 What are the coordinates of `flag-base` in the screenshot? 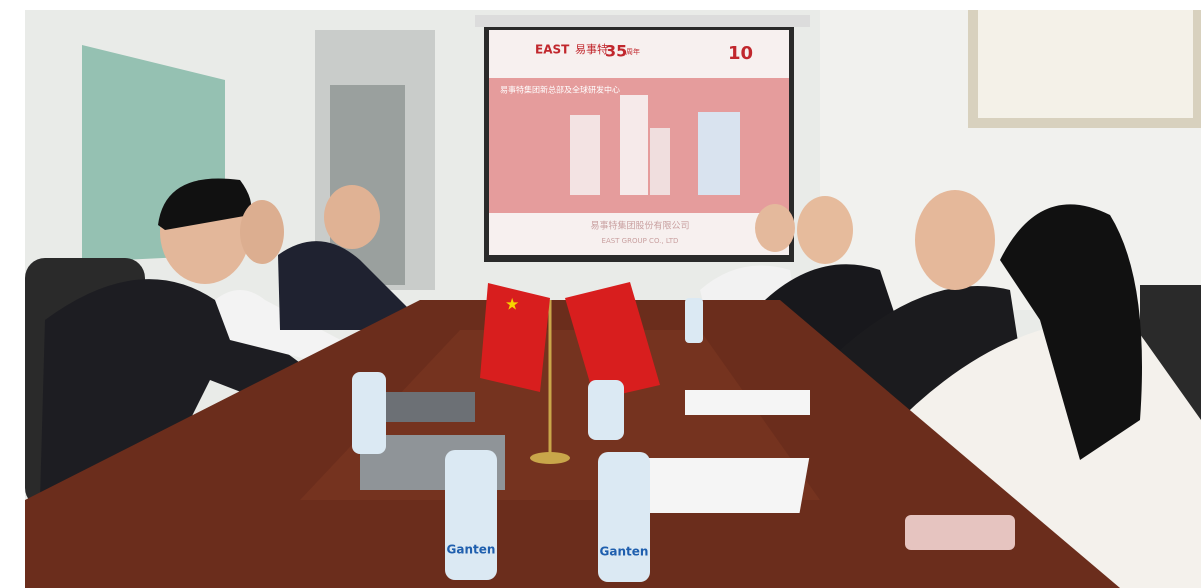 It's located at (550, 458).